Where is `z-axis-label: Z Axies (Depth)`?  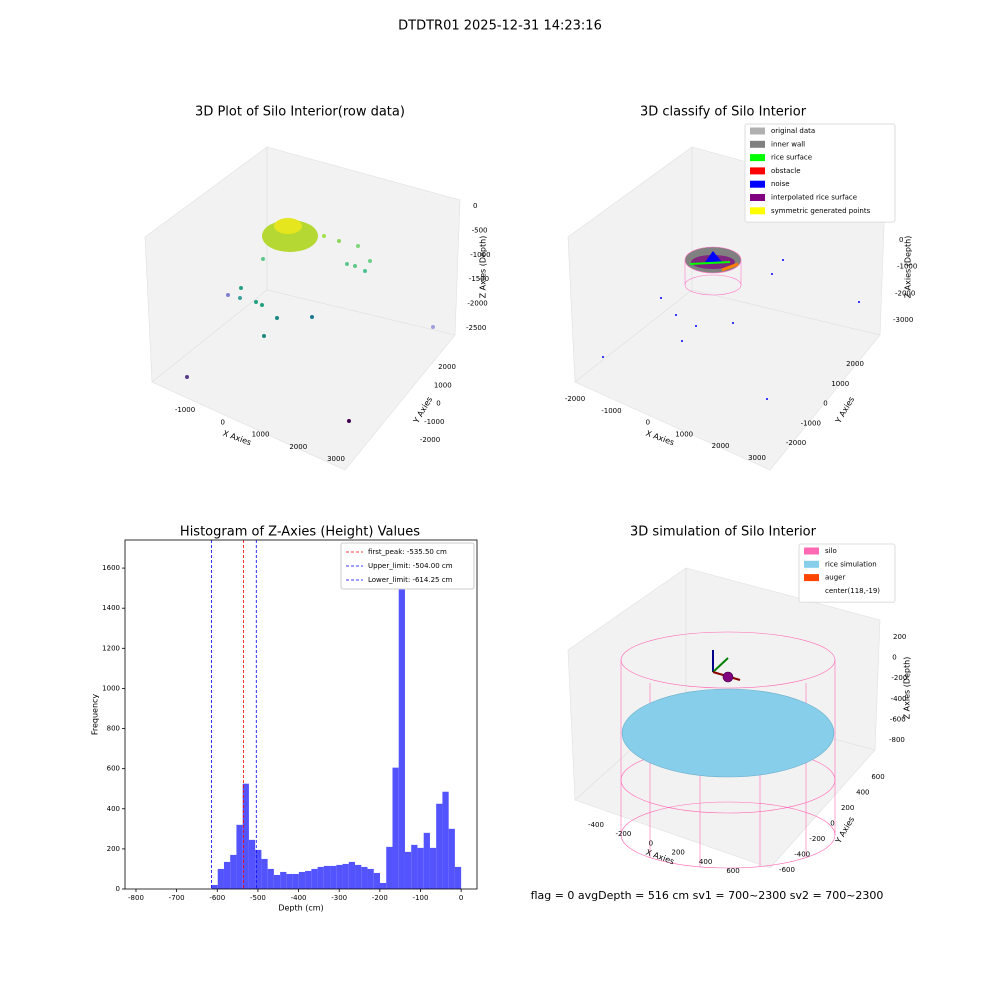
z-axis-label: Z Axies (Depth) is located at coordinates (908, 267).